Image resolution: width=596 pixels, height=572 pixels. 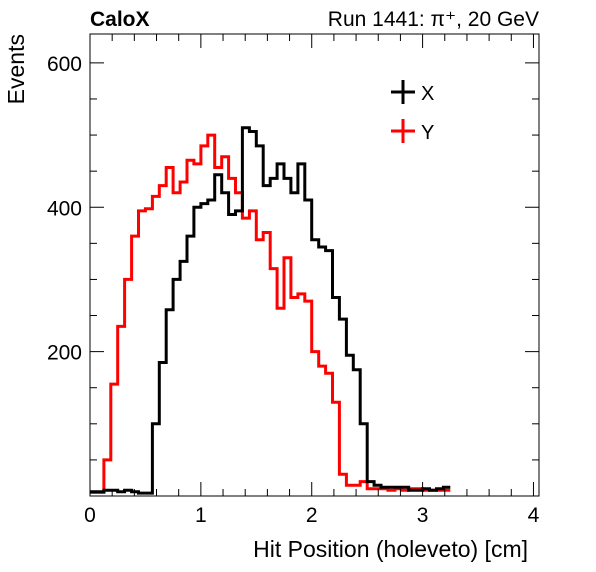 What do you see at coordinates (427, 133) in the screenshot?
I see `legend-label-y: Y` at bounding box center [427, 133].